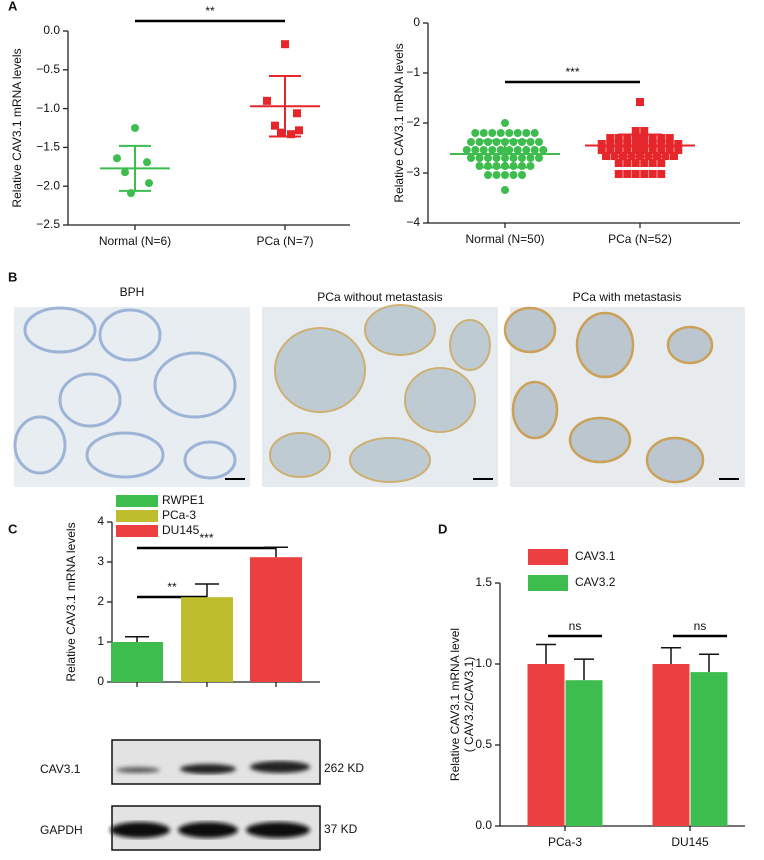 This screenshot has height=860, width=764. Describe the element at coordinates (413, 222) in the screenshot. I see `y-tick-label: −4` at that location.